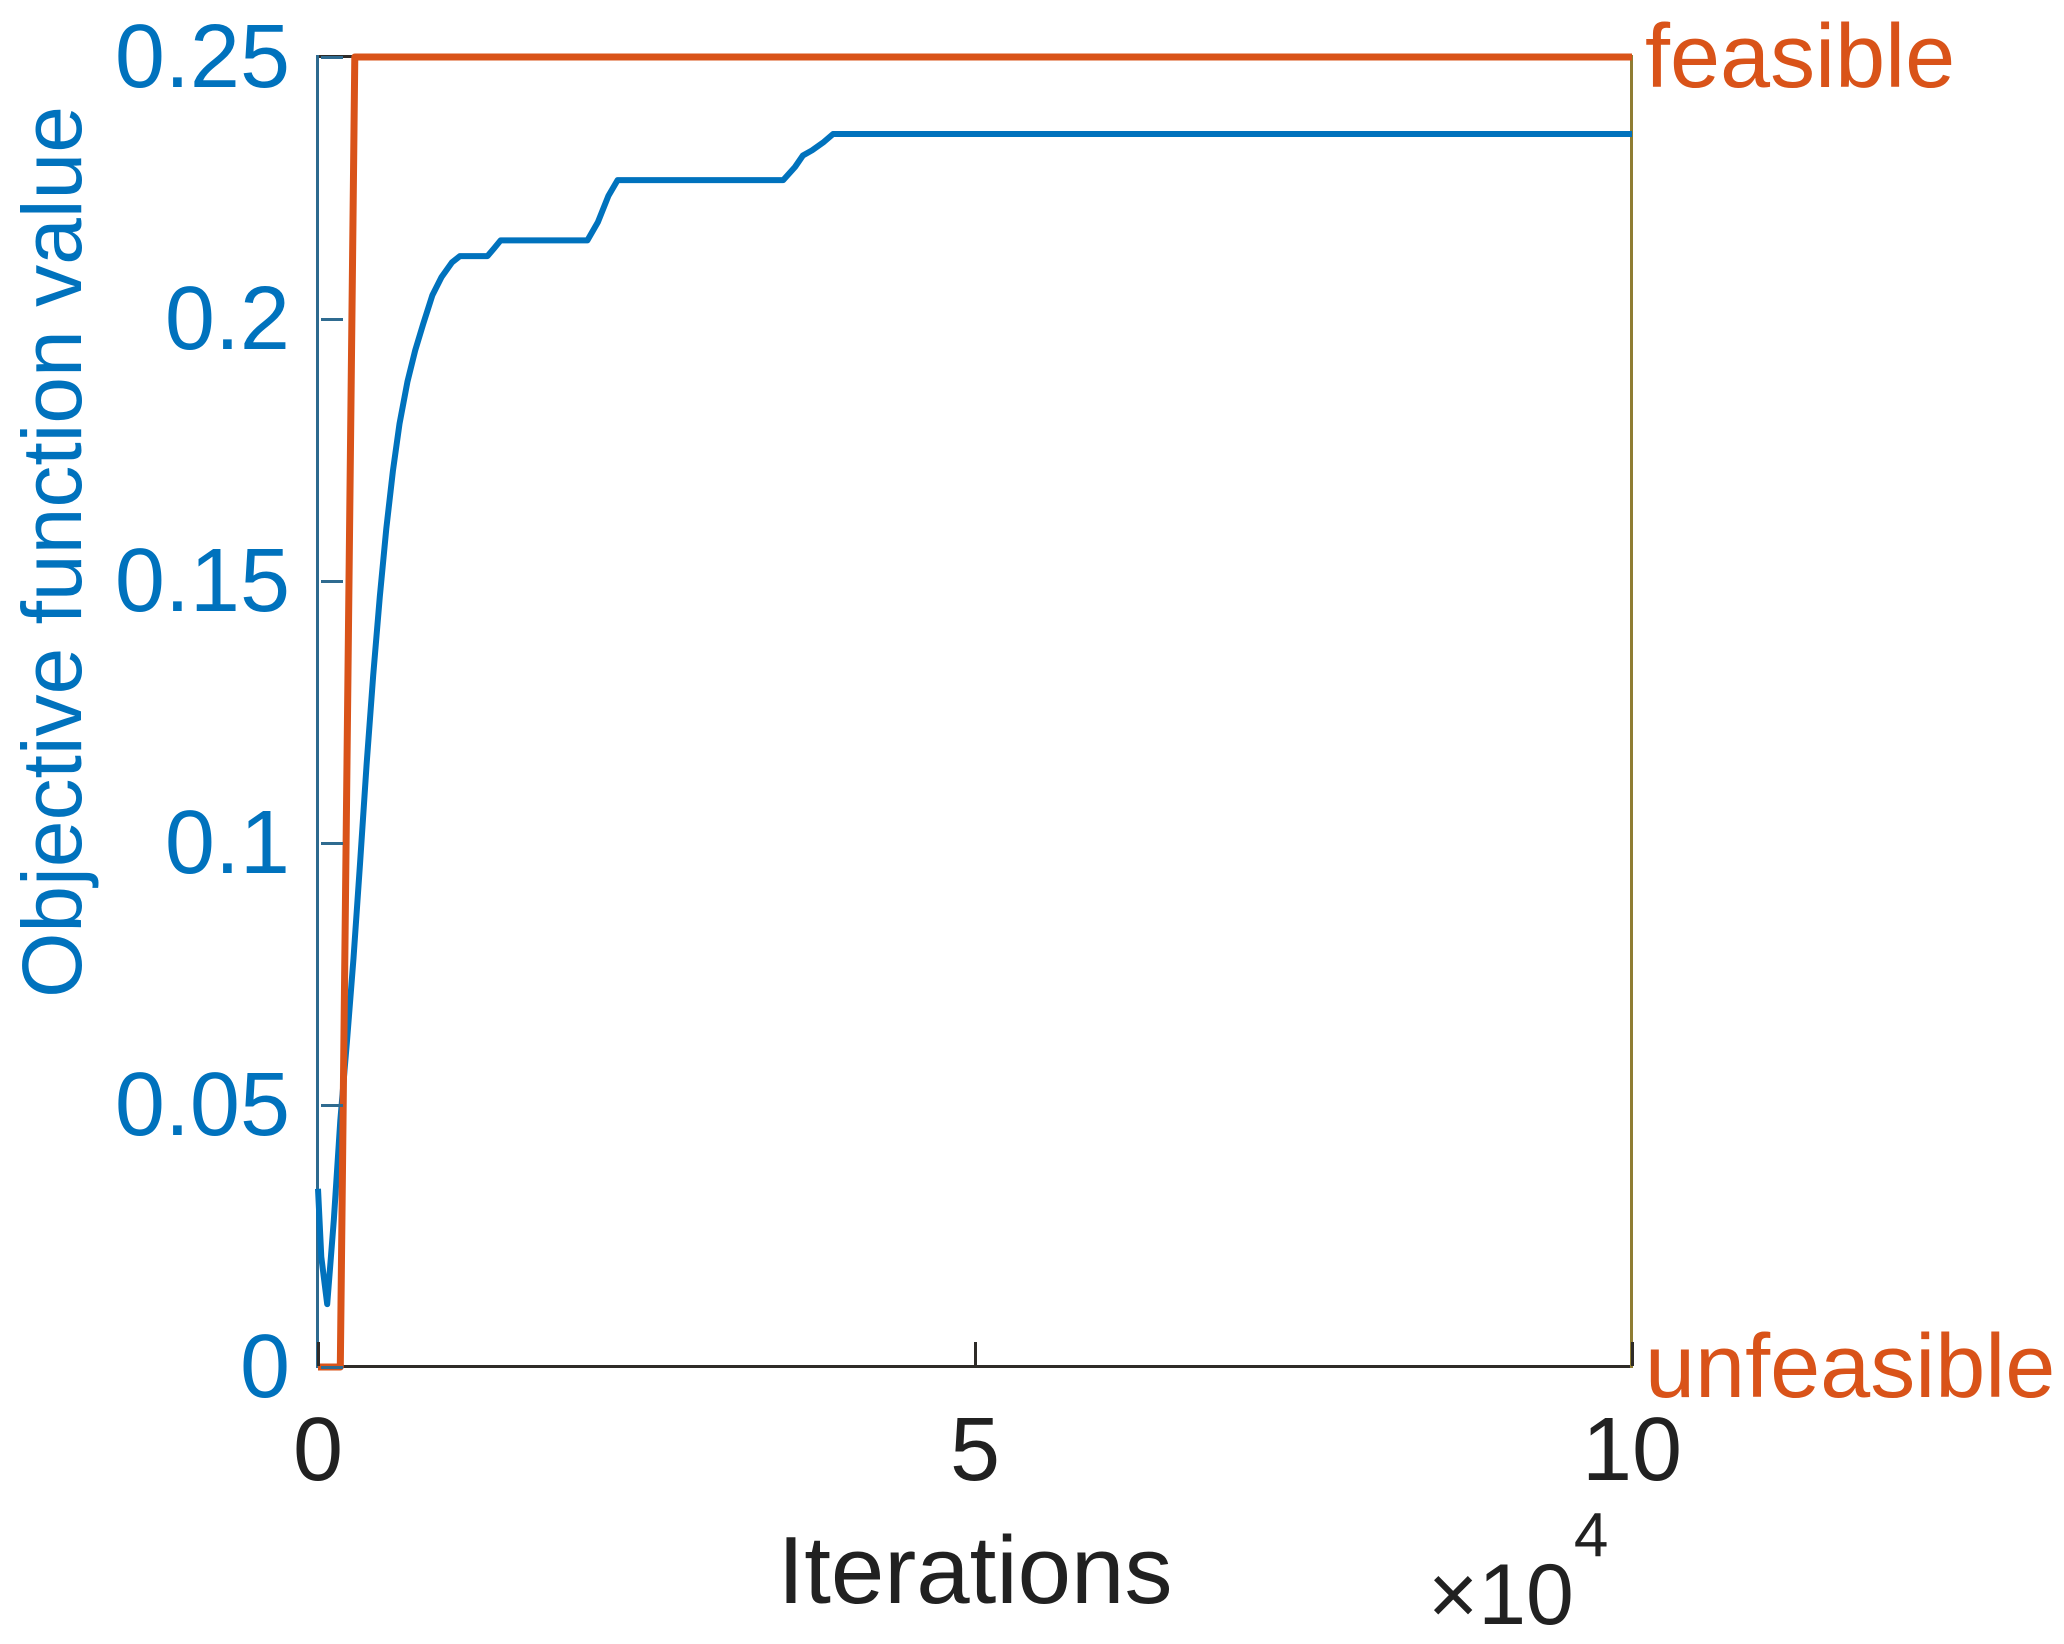 Image resolution: width=2064 pixels, height=1644 pixels. I want to click on y-tick-label-0.15: 0.15, so click(202, 581).